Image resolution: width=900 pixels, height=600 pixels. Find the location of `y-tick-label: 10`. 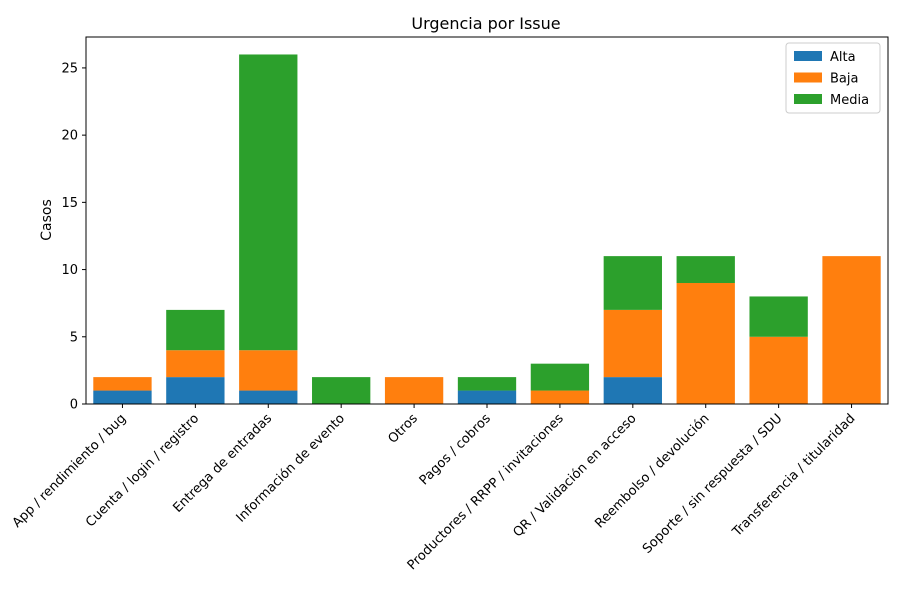

y-tick-label: 10 is located at coordinates (69, 270).